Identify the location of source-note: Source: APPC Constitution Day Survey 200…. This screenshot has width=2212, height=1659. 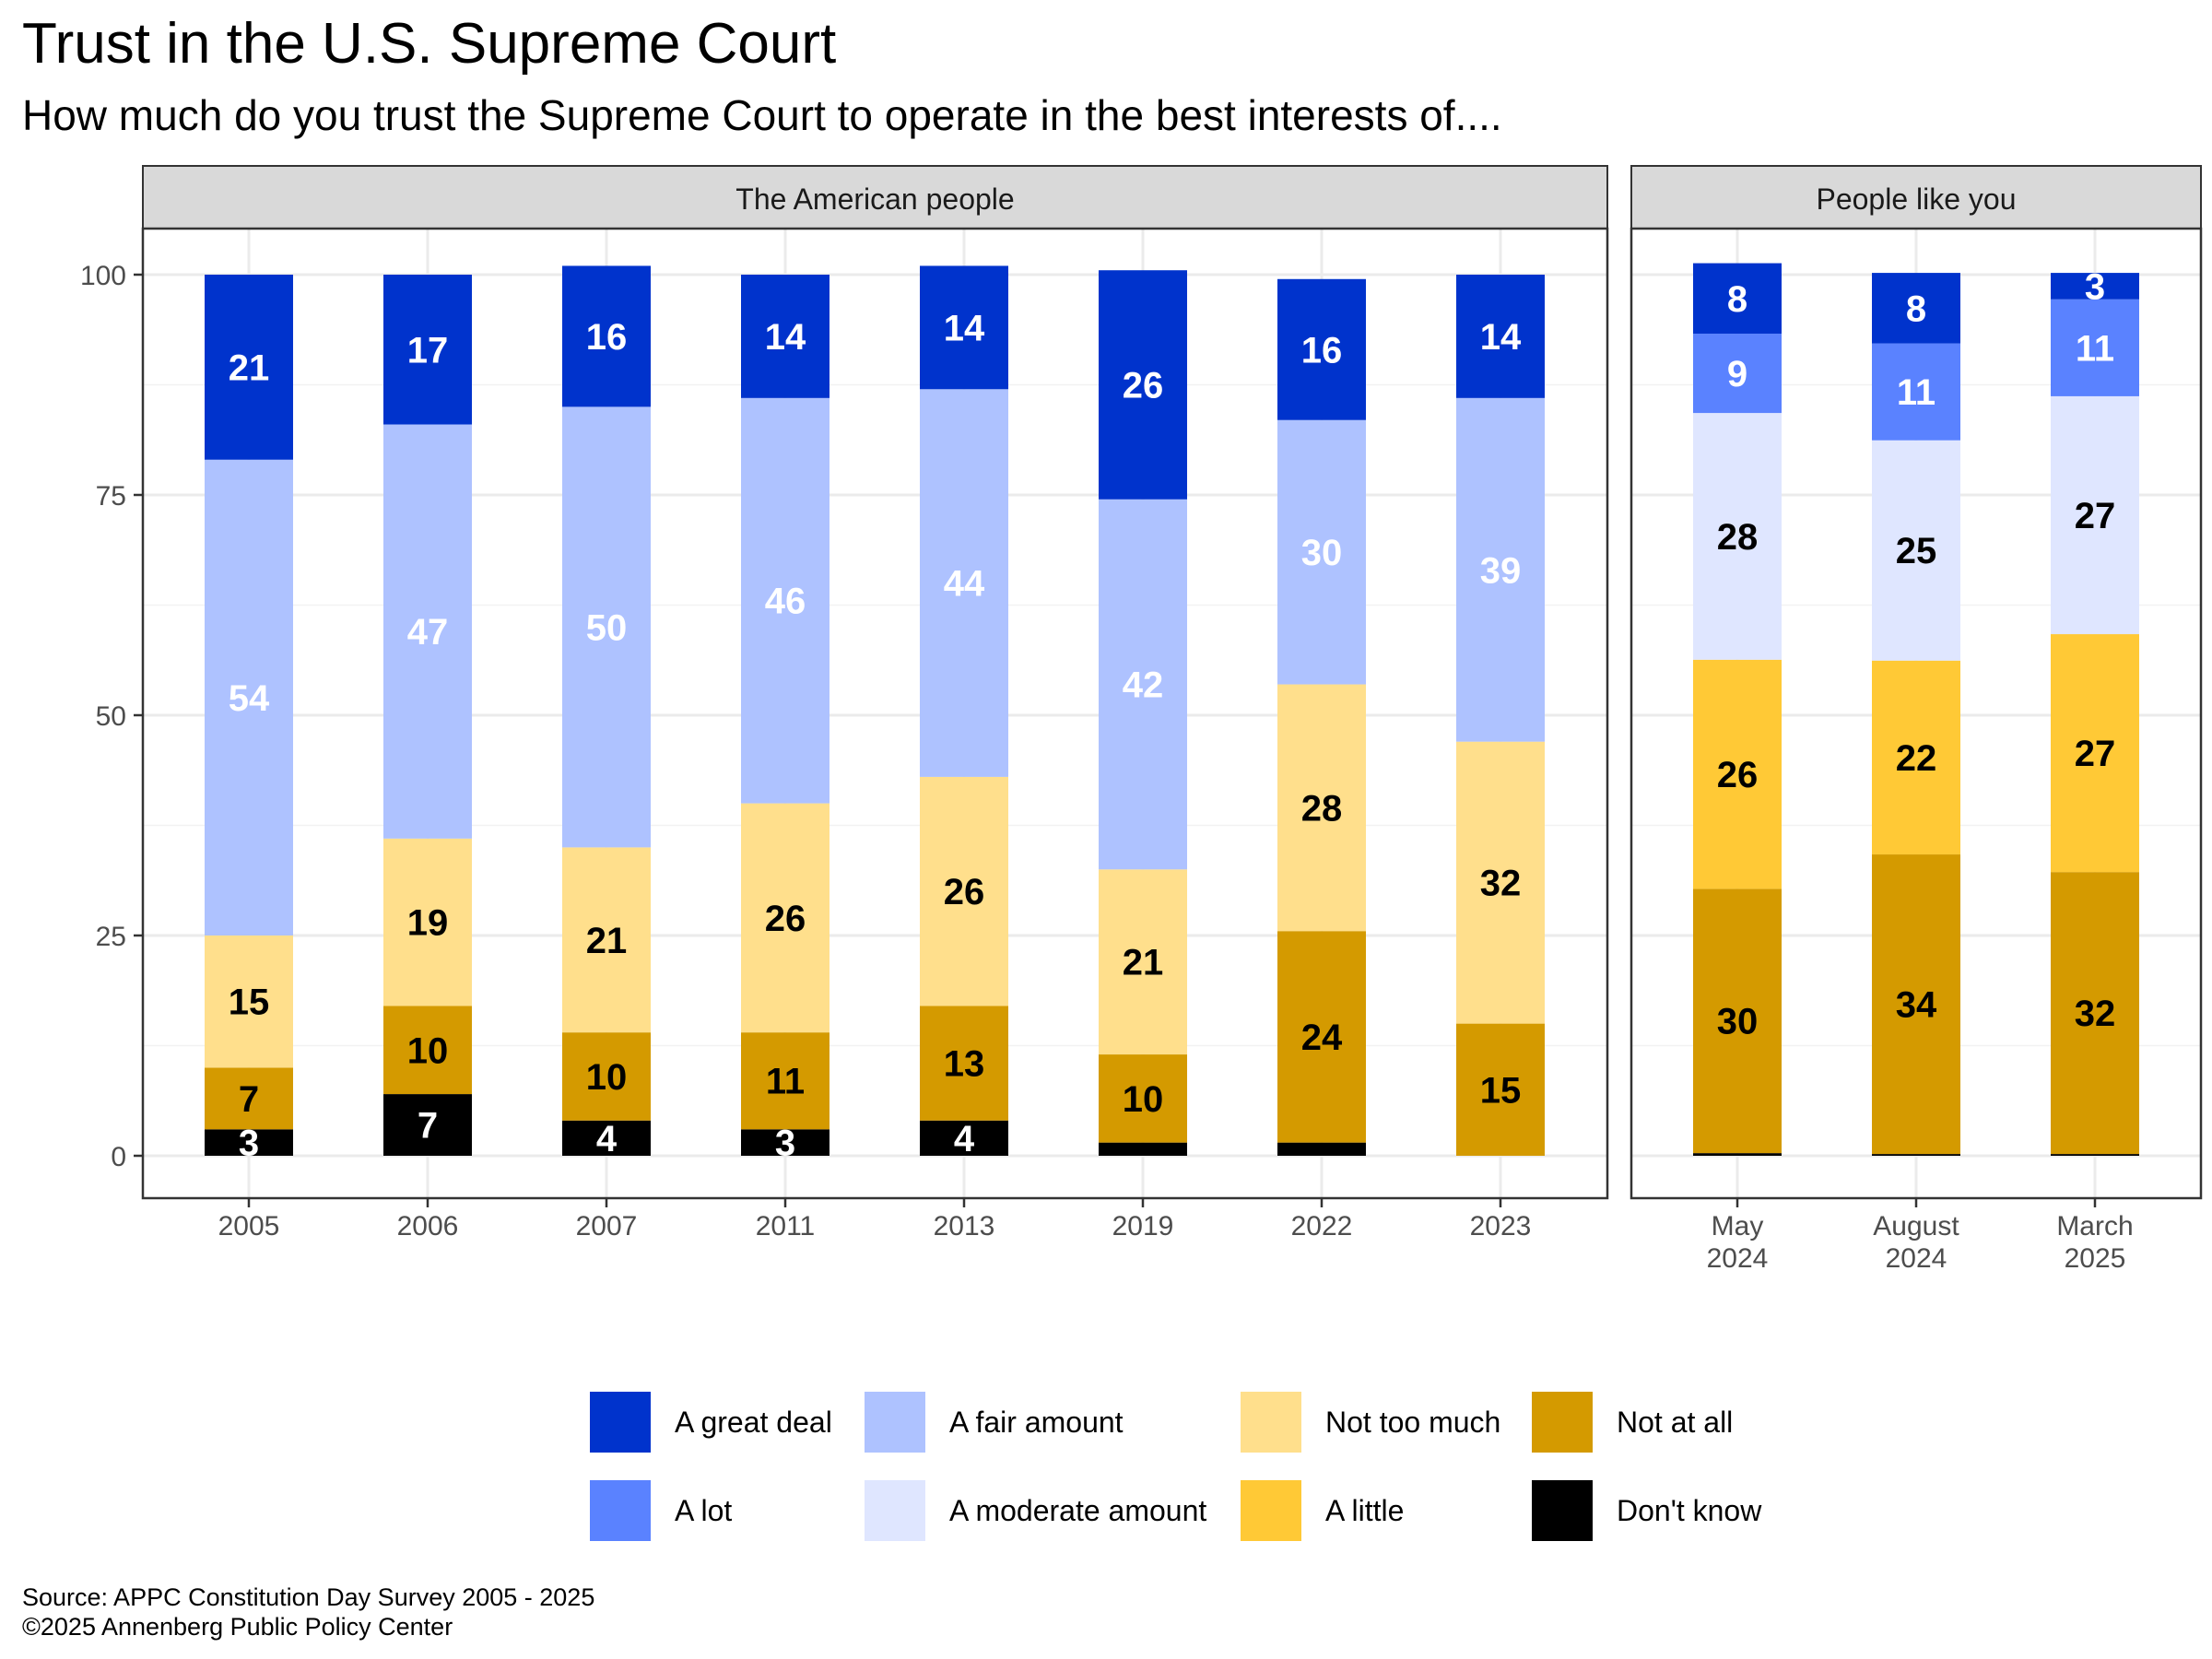
(308, 1597).